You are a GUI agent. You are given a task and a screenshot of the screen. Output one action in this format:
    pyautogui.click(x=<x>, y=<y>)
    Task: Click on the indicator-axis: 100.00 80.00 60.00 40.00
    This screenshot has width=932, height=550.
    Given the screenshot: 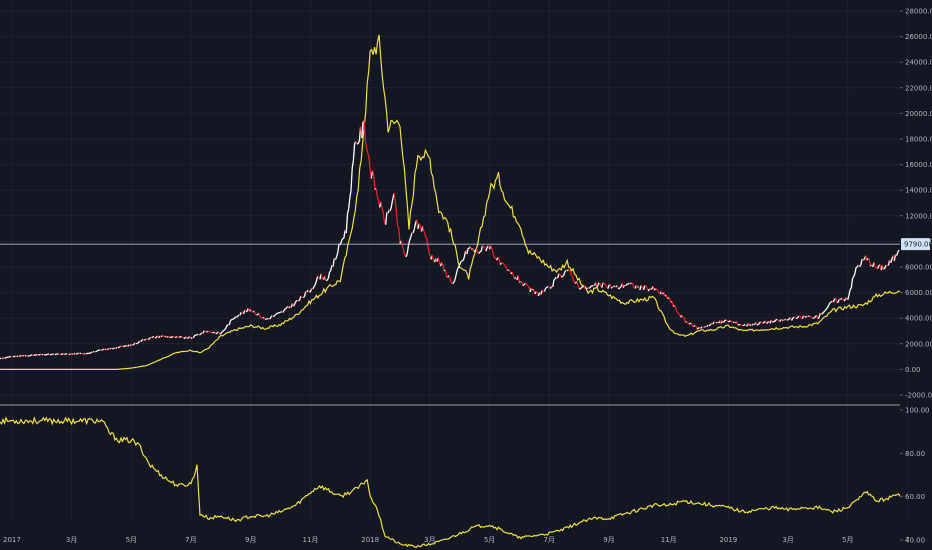 What is the action you would take?
    pyautogui.click(x=915, y=476)
    